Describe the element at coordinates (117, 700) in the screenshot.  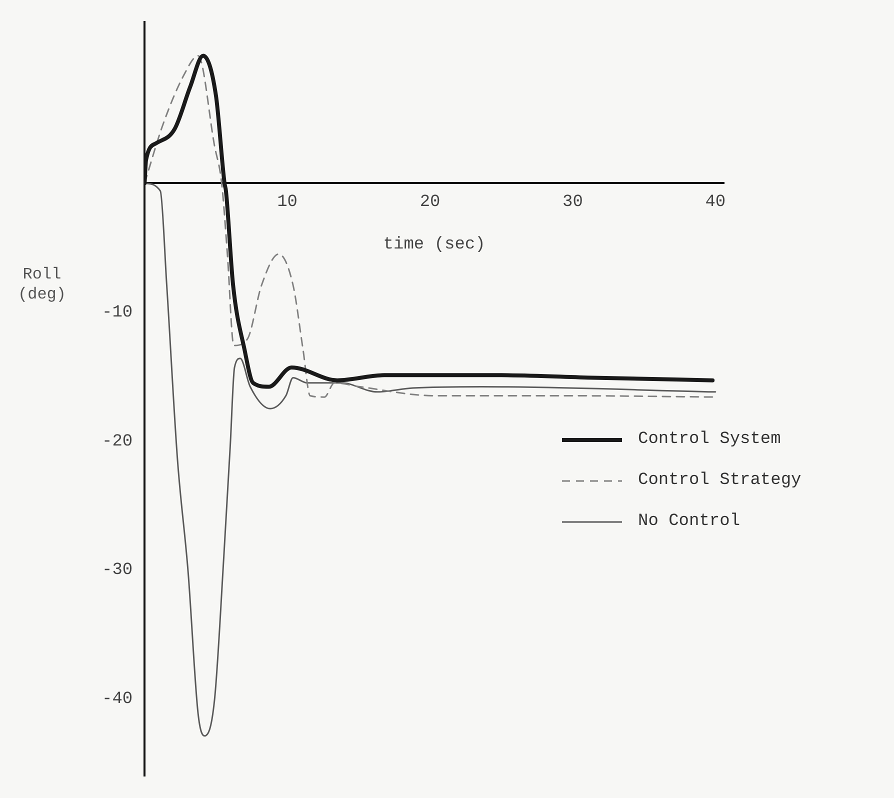
I see `y-tick-label: -40` at that location.